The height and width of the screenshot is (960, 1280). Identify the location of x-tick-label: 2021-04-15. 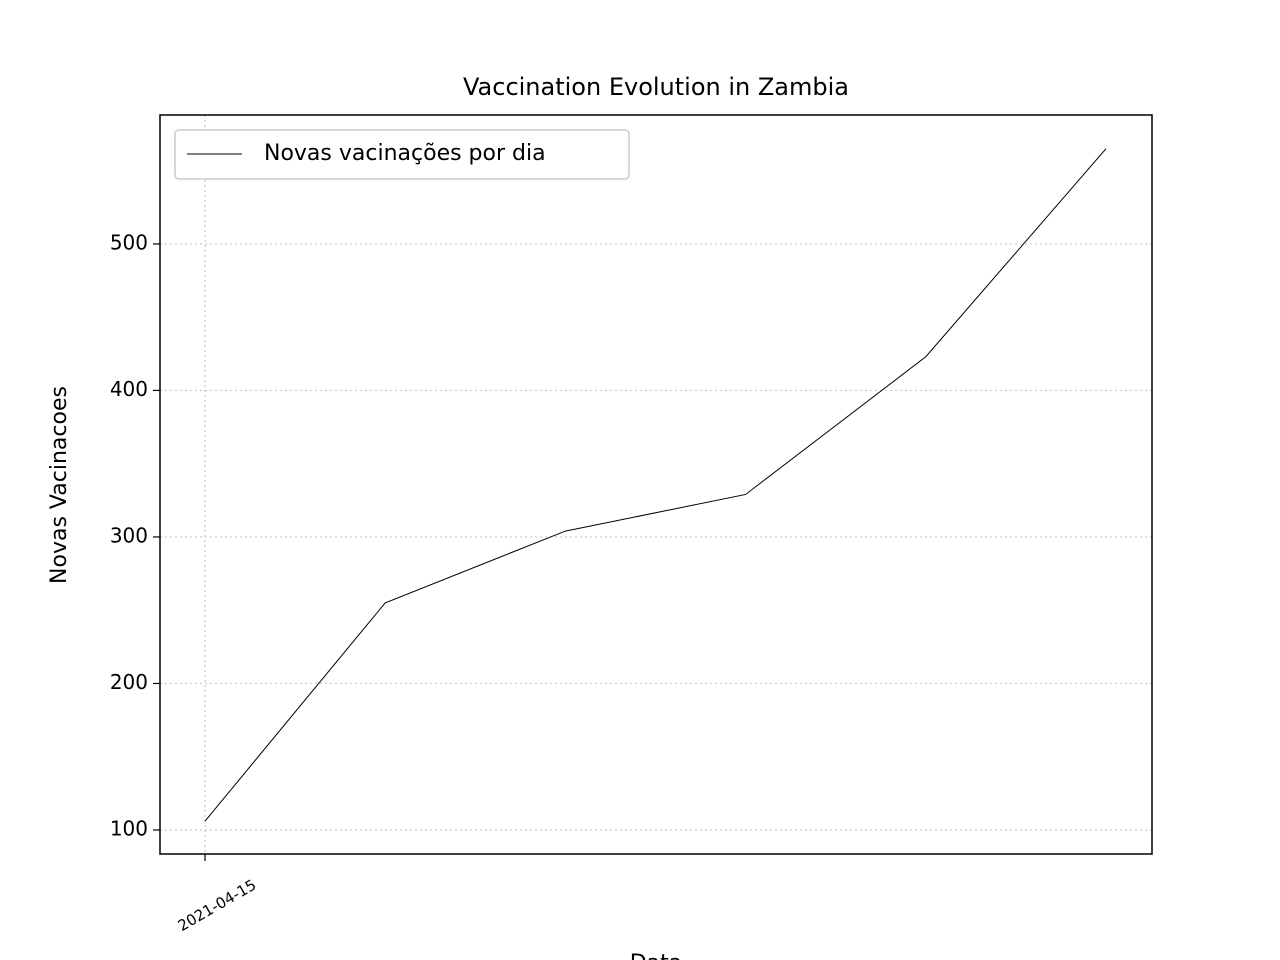
(217, 905).